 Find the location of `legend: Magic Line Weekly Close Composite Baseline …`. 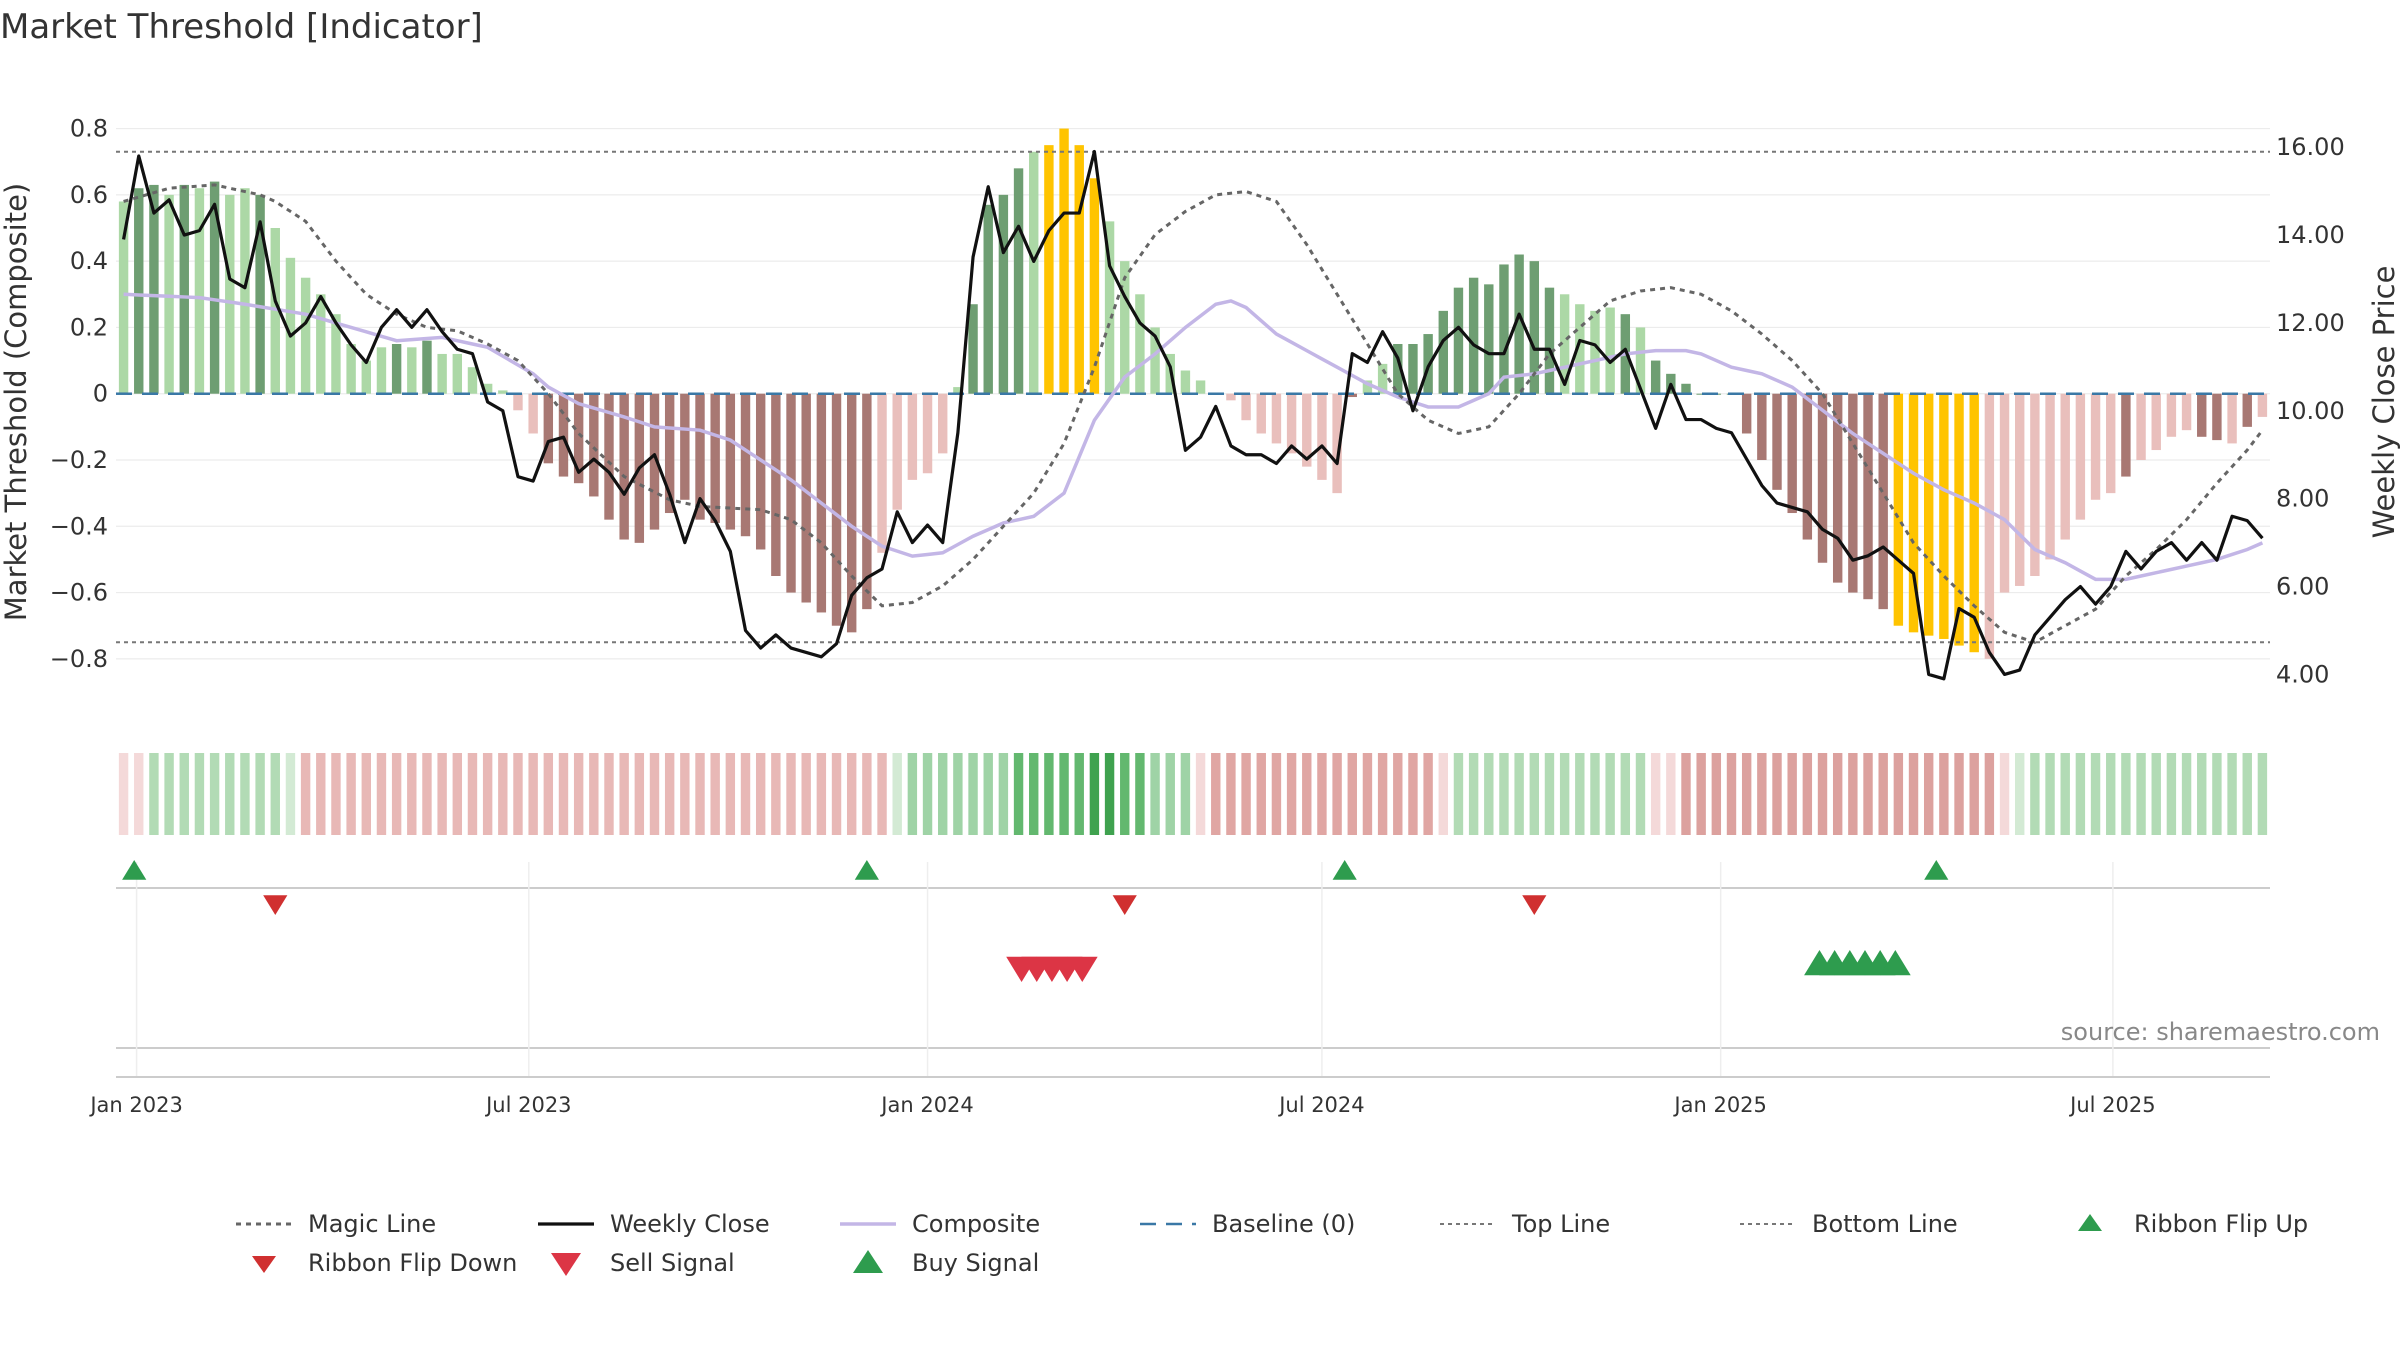

legend: Magic Line Weekly Close Composite Baseline … is located at coordinates (1272, 1243).